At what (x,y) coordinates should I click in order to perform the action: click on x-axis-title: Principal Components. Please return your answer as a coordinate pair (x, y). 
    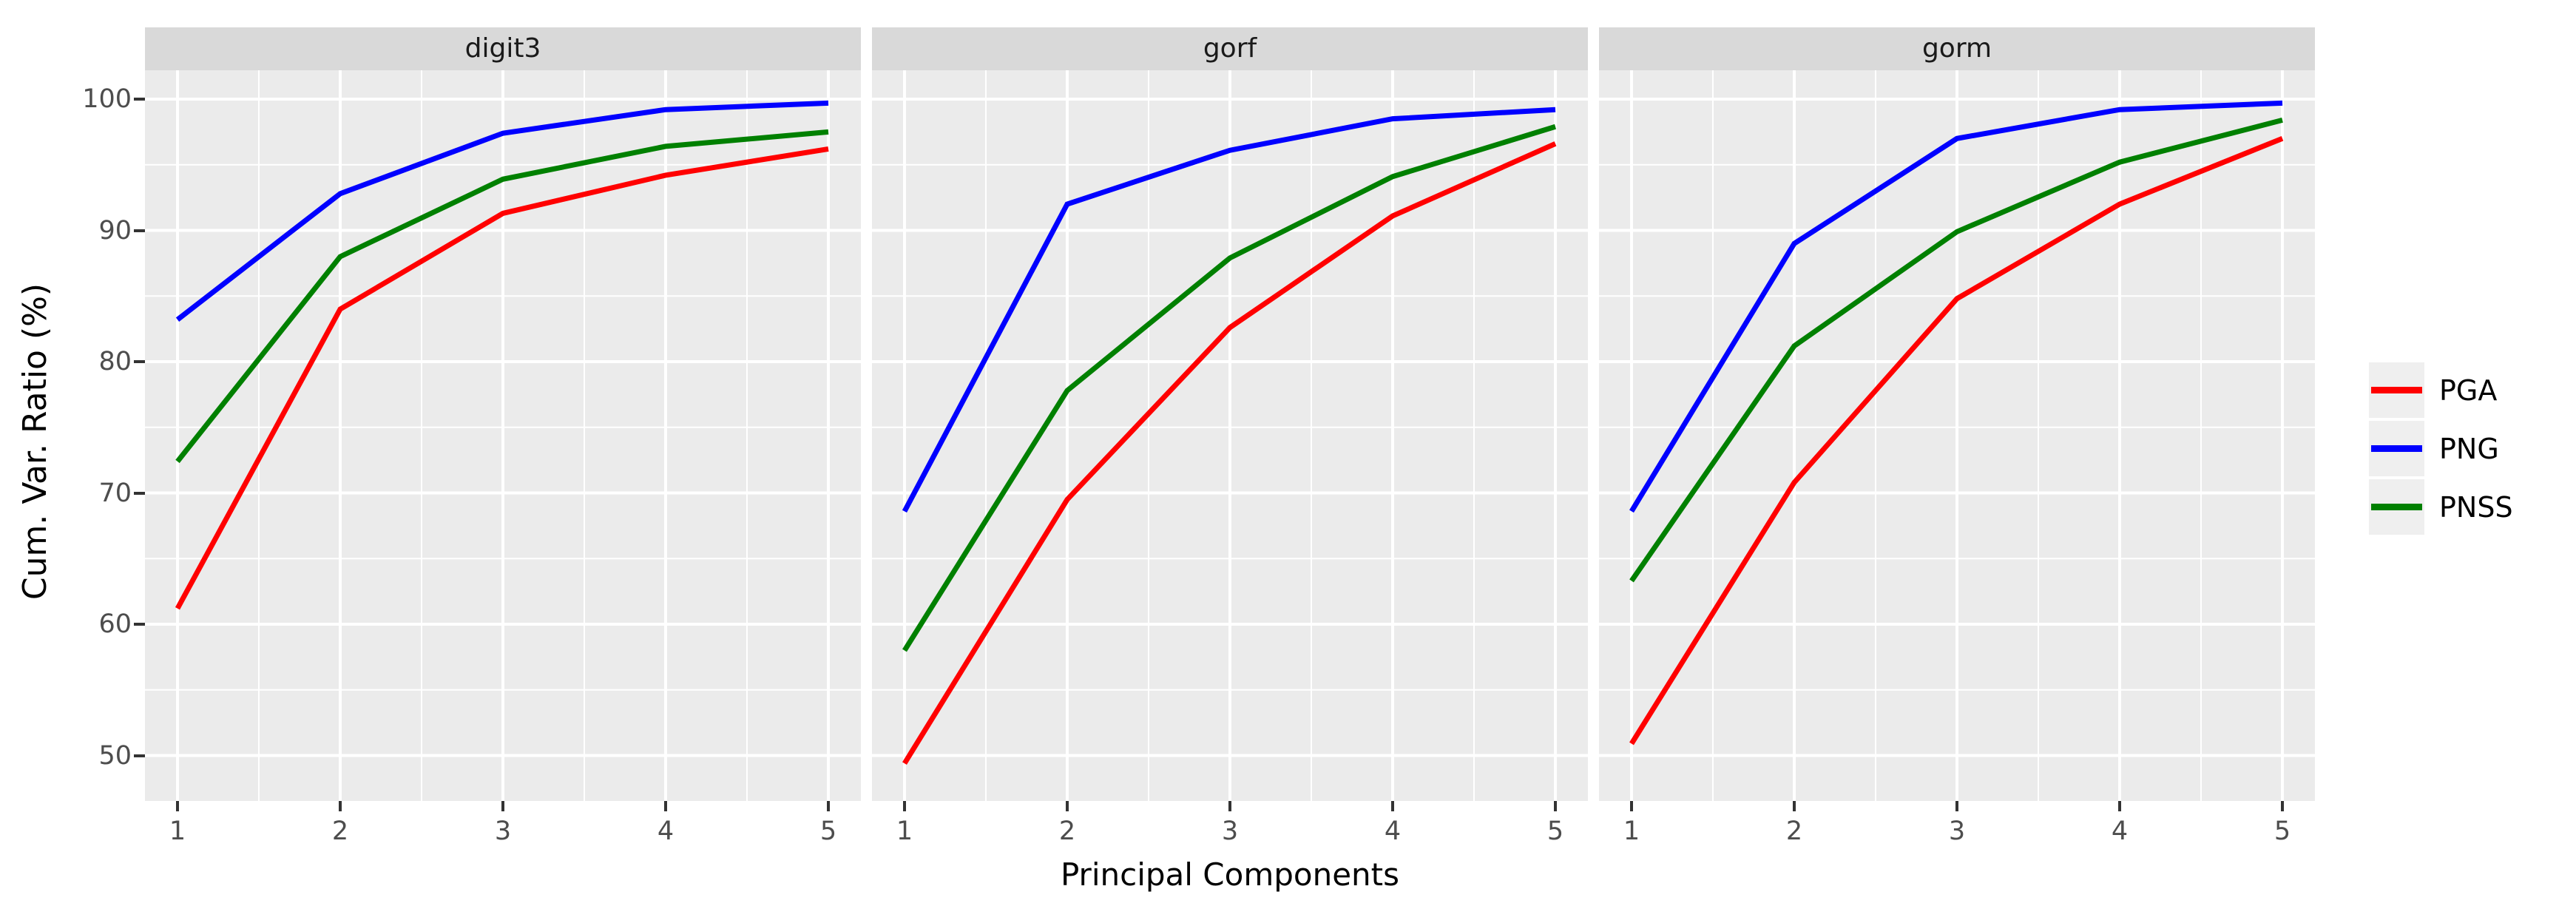
    Looking at the image, I should click on (1230, 874).